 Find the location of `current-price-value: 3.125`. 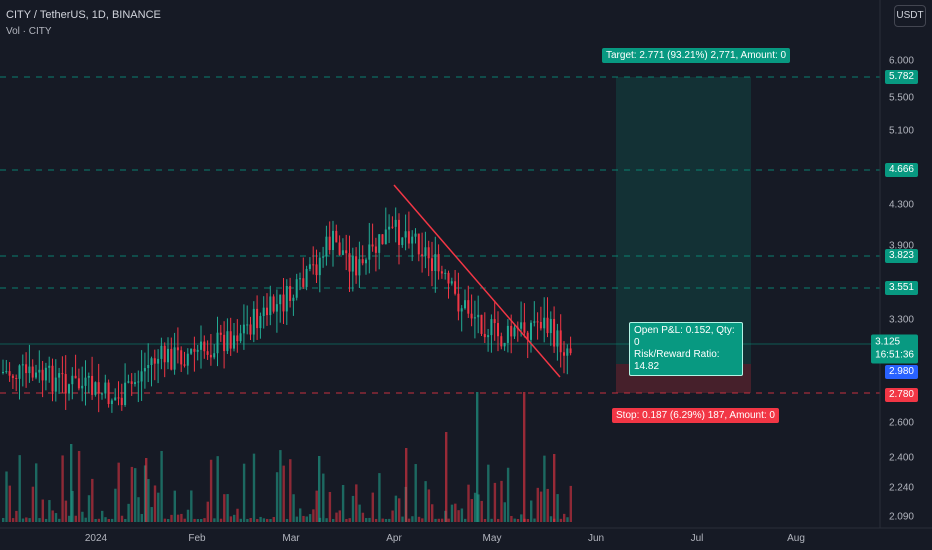

current-price-value: 3.125 is located at coordinates (888, 342).